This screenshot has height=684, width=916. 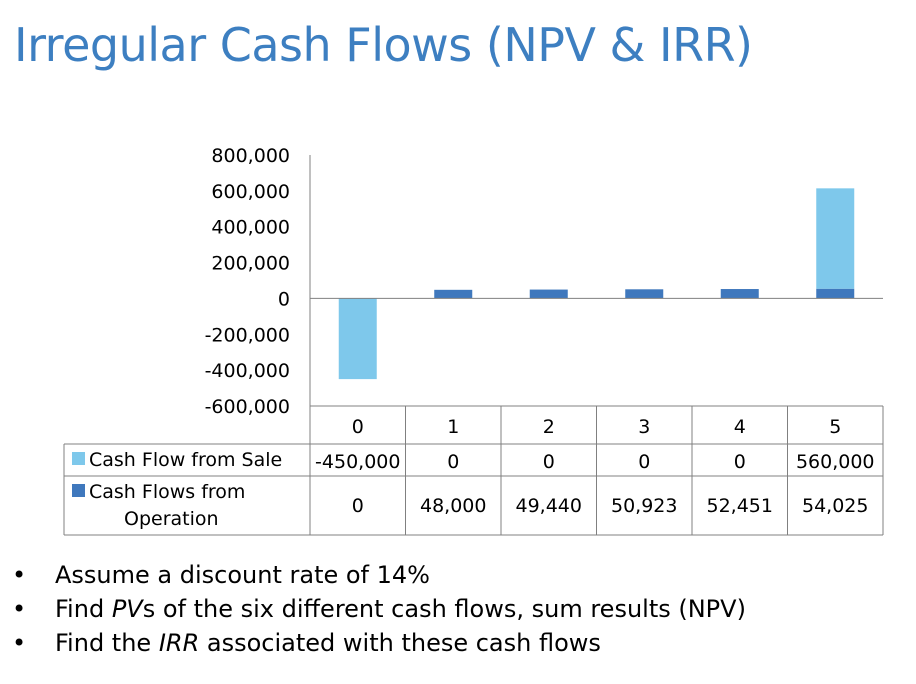 I want to click on data-label-operation: 52,451, so click(x=740, y=506).